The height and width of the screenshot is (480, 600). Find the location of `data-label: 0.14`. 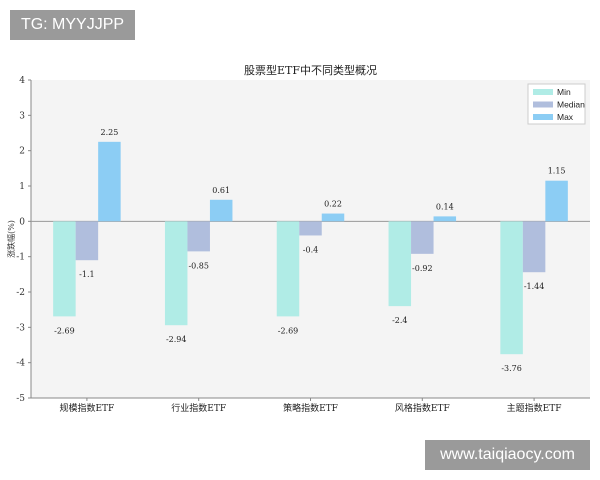

data-label: 0.14 is located at coordinates (445, 206).